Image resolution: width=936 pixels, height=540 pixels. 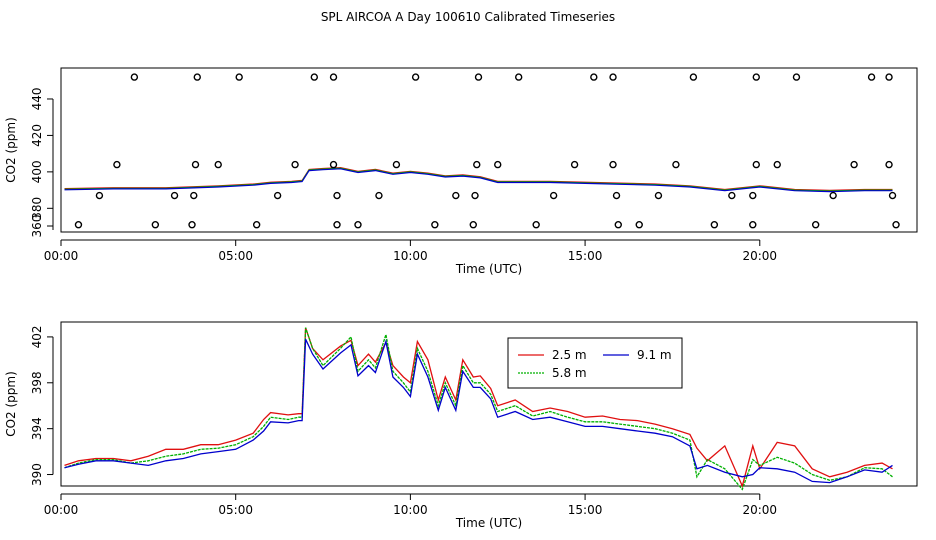 I want to click on overlay-lines-group, so click(x=478, y=179).